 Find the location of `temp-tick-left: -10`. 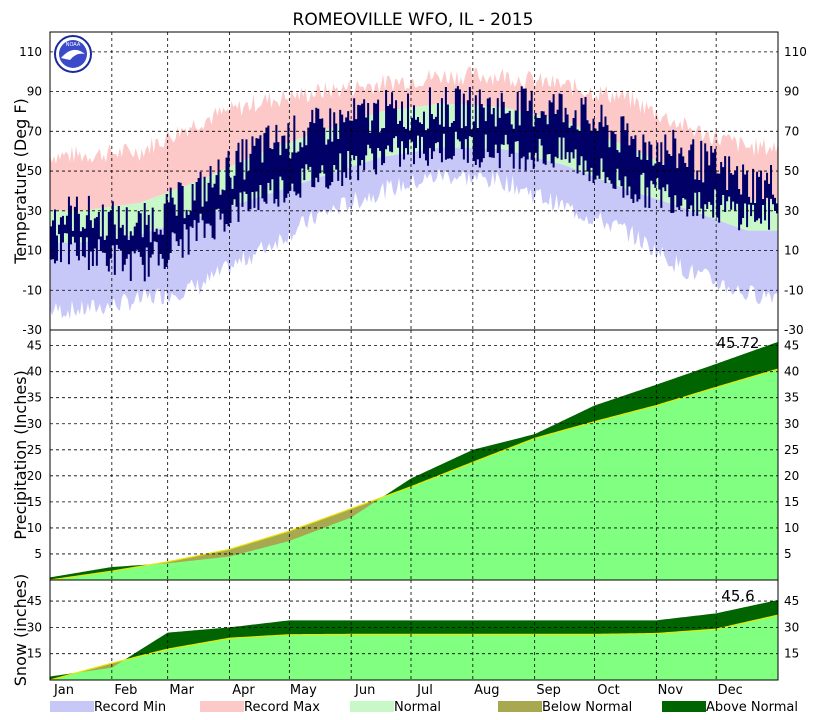

temp-tick-left: -10 is located at coordinates (32, 290).